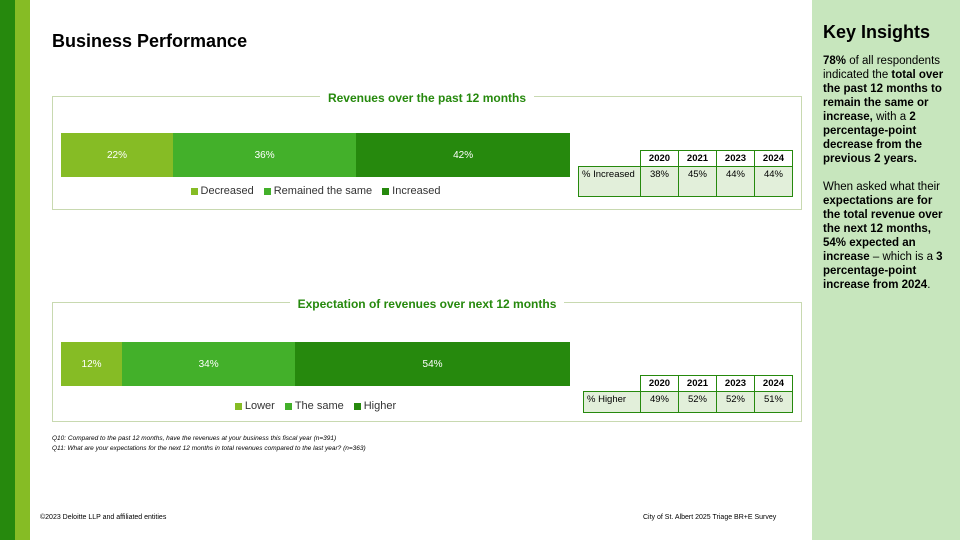 The height and width of the screenshot is (540, 960). What do you see at coordinates (903, 257) in the screenshot?
I see `insight-text-run: – which is a` at bounding box center [903, 257].